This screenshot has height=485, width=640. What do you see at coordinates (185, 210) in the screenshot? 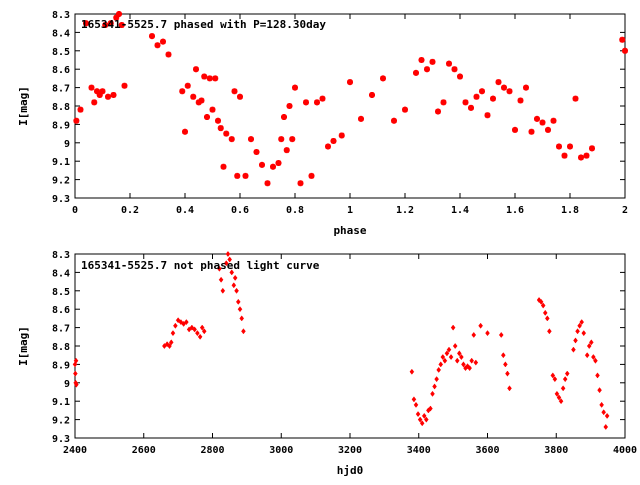
I see `x-tick-label: 0.4` at bounding box center [185, 210].